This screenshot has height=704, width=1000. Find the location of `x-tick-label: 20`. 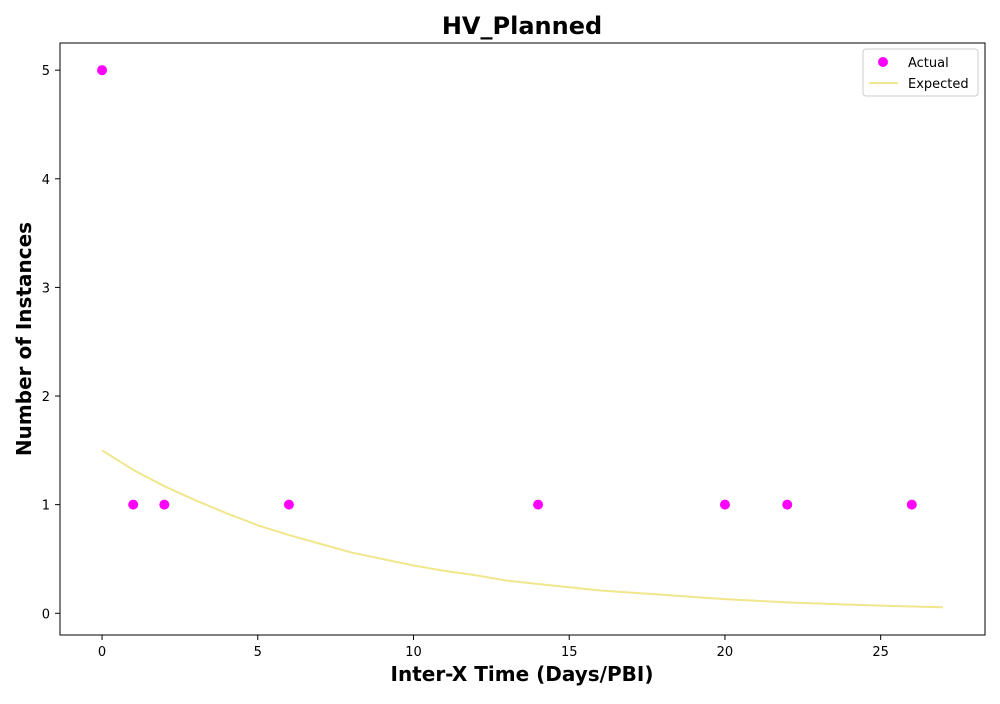

x-tick-label: 20 is located at coordinates (725, 652).